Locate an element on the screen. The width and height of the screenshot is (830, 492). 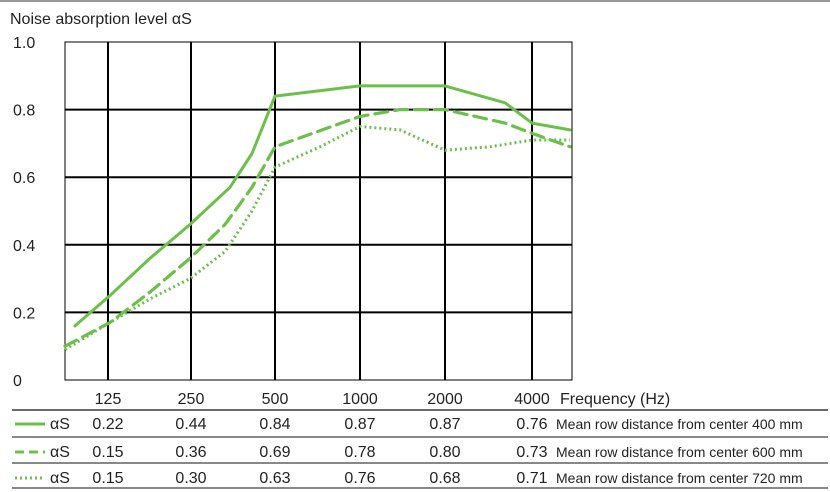
y-tick-label: 0.4 is located at coordinates (24, 246).